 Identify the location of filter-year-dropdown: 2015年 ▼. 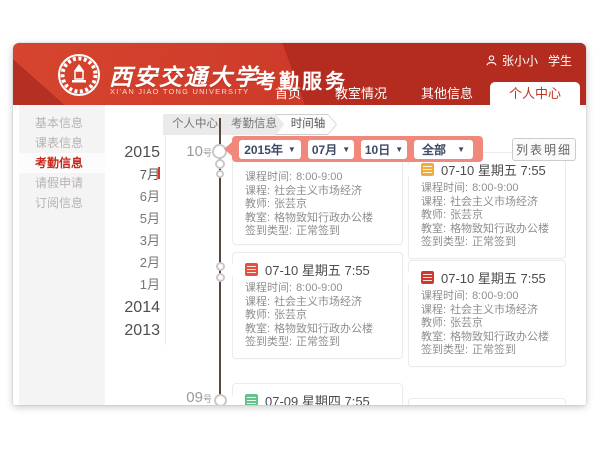
(270, 149).